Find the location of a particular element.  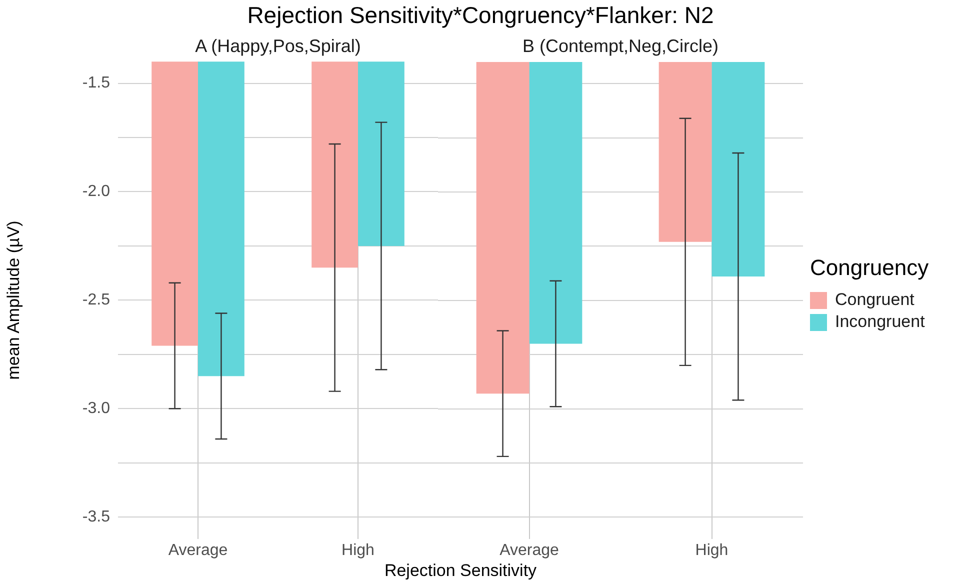

legend-title: Congruency is located at coordinates (869, 268).